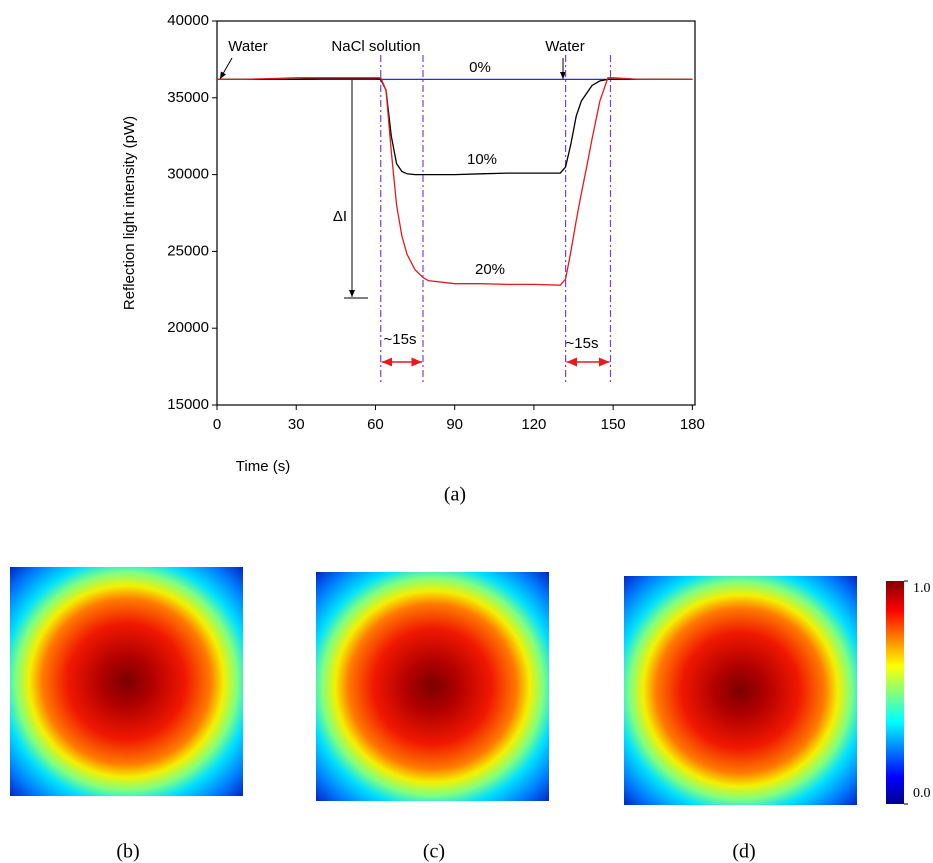 The image size is (933, 863). What do you see at coordinates (263, 466) in the screenshot?
I see `x-axis-label: Time (s)` at bounding box center [263, 466].